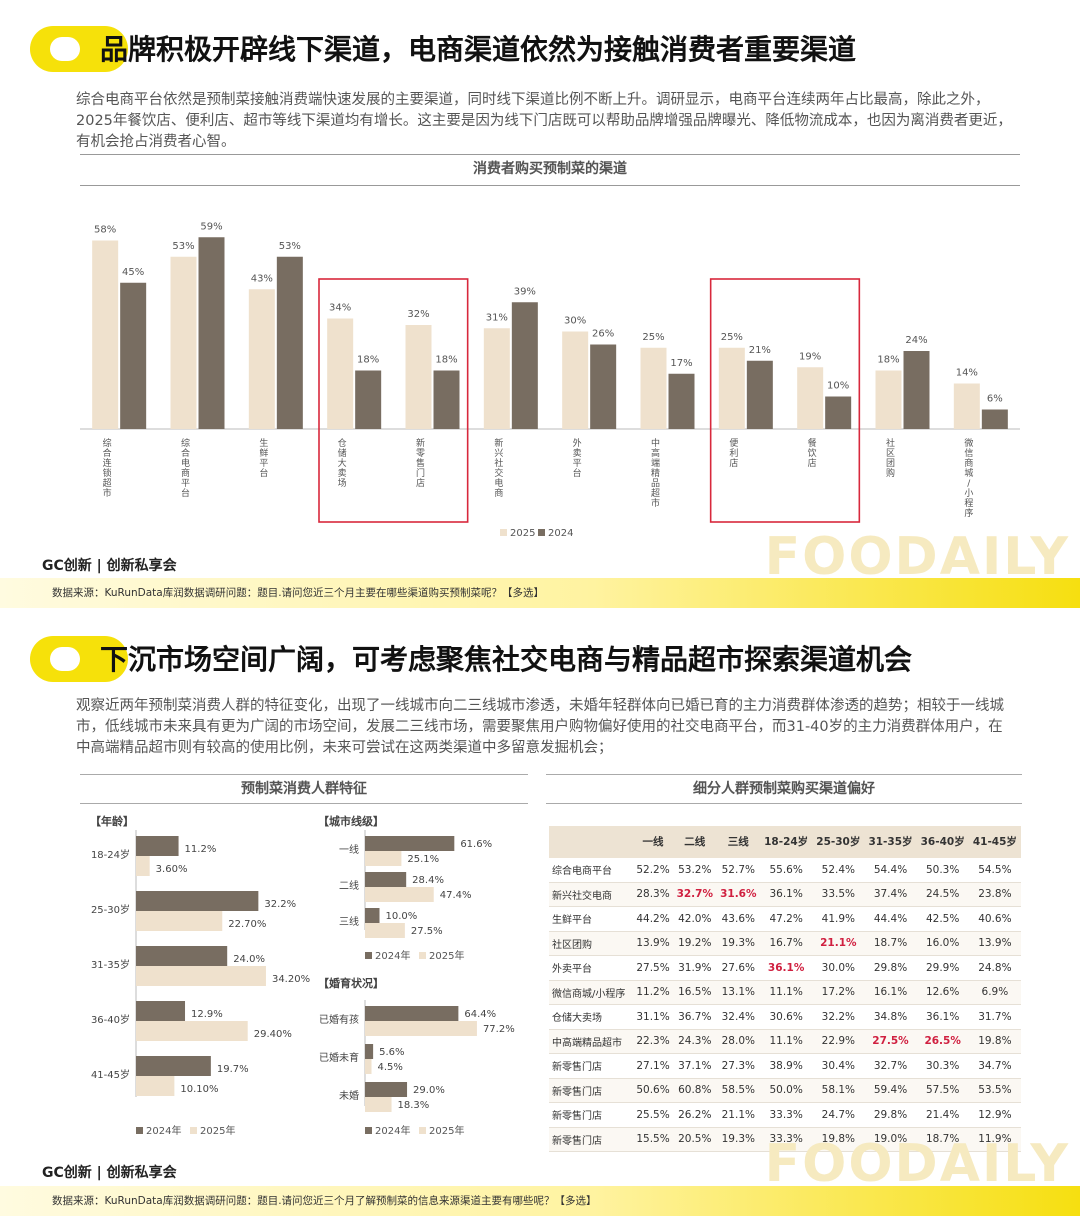  Describe the element at coordinates (738, 943) in the screenshot. I see `table-cell: 19.3%` at that location.